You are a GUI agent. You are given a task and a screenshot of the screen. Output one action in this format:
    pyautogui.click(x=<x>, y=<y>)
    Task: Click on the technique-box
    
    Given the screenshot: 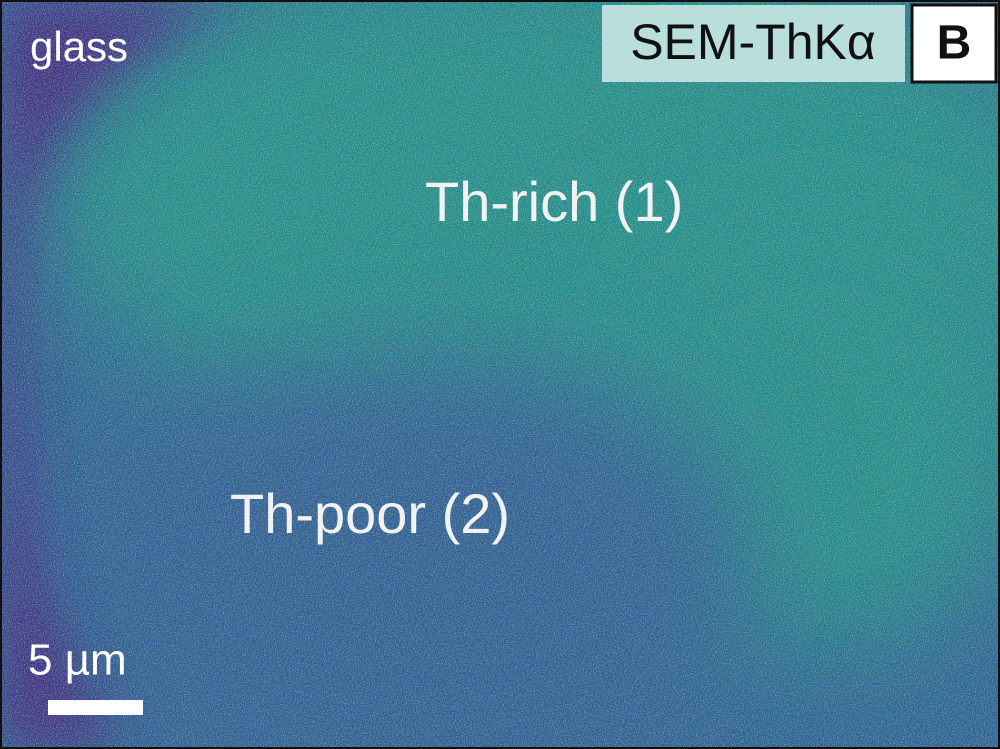 What is the action you would take?
    pyautogui.click(x=753, y=43)
    